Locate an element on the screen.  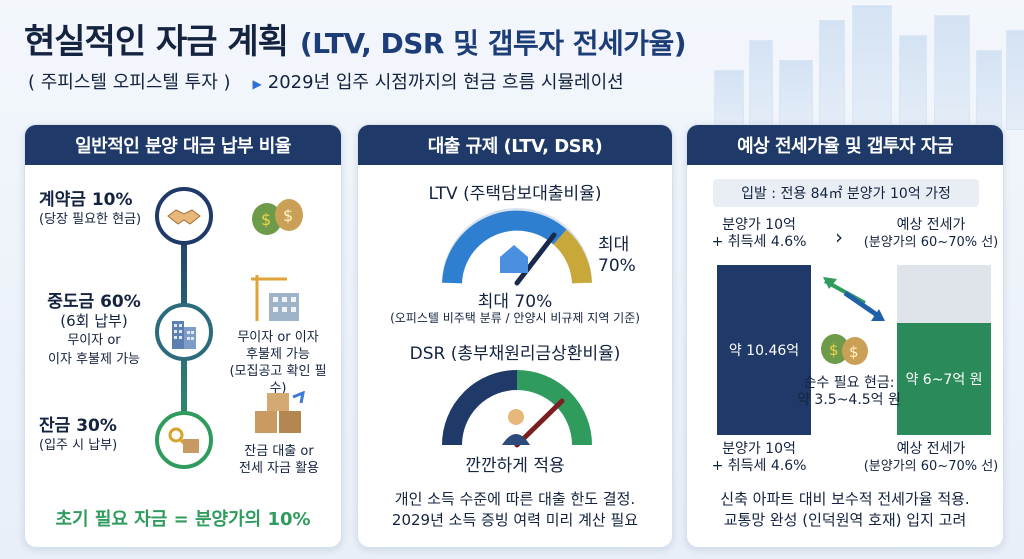
panel2-footer-line1: 개인 소득 수준에 따른 대출 한도 결정. is located at coordinates (515, 499).